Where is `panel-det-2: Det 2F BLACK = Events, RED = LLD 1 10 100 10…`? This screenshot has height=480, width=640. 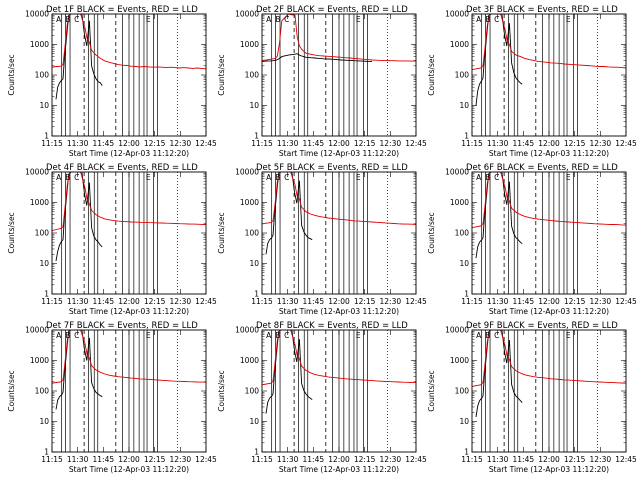 panel-det-2: Det 2F BLACK = Events, RED = LLD 1 10 100 10… is located at coordinates (322, 81).